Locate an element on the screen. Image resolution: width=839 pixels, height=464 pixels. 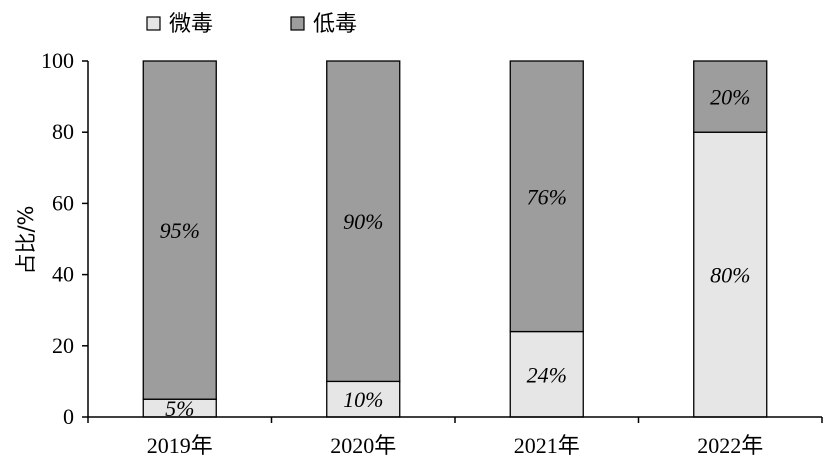
y-tick-label: 100 is located at coordinates (57, 60).